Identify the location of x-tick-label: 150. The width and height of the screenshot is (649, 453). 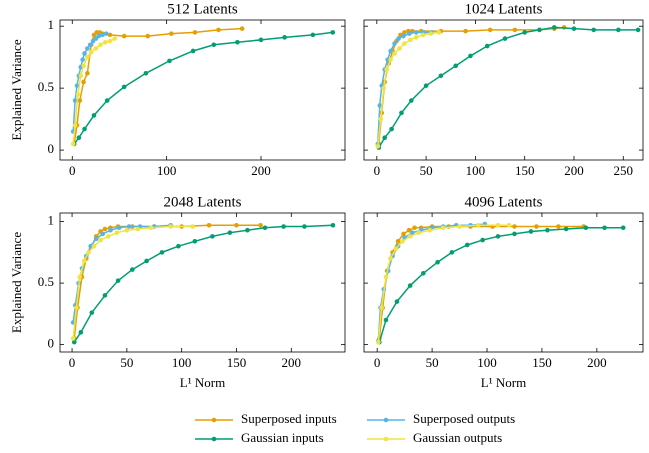
(542, 362).